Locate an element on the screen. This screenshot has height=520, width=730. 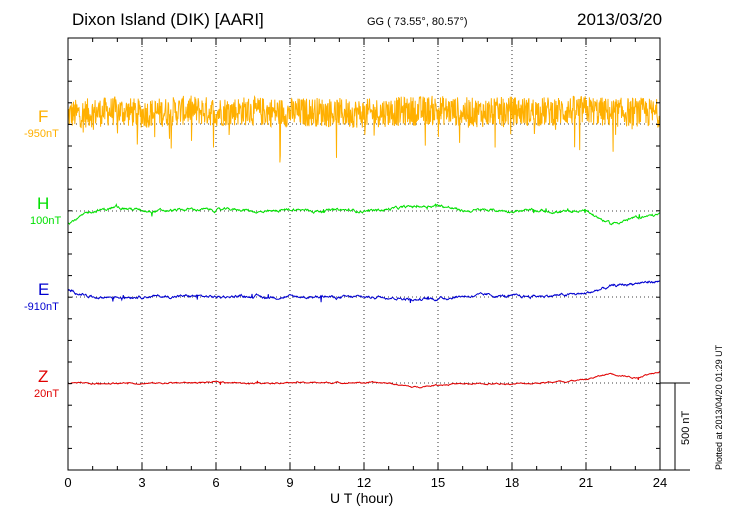
series-h-line is located at coordinates (364, 214).